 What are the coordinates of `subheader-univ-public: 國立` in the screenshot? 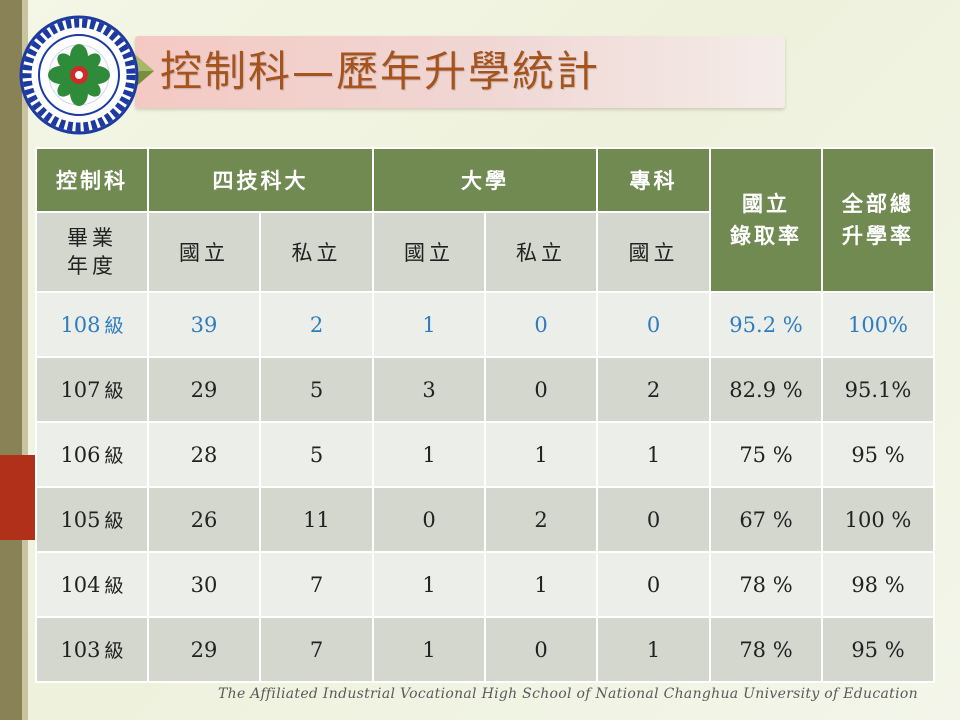 It's located at (429, 252).